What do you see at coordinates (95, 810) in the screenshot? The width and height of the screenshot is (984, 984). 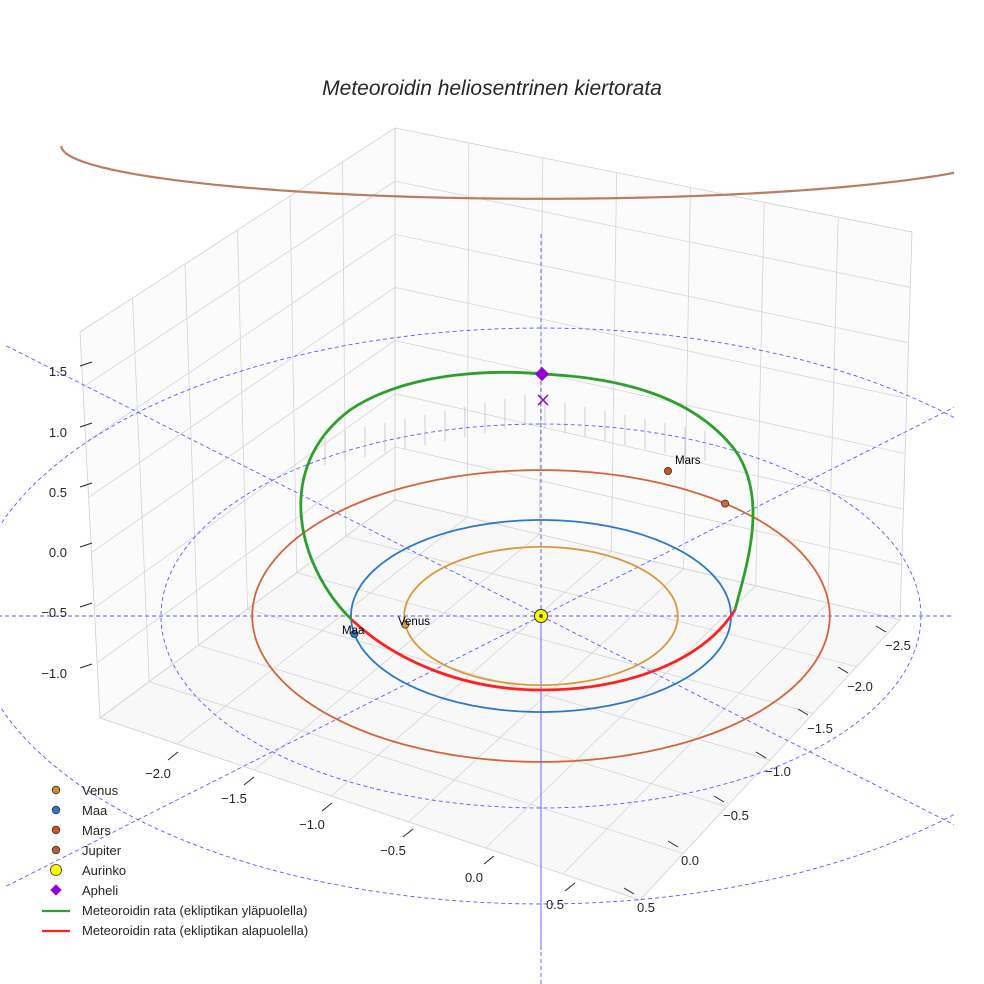 I see `legend-label: Maa` at bounding box center [95, 810].